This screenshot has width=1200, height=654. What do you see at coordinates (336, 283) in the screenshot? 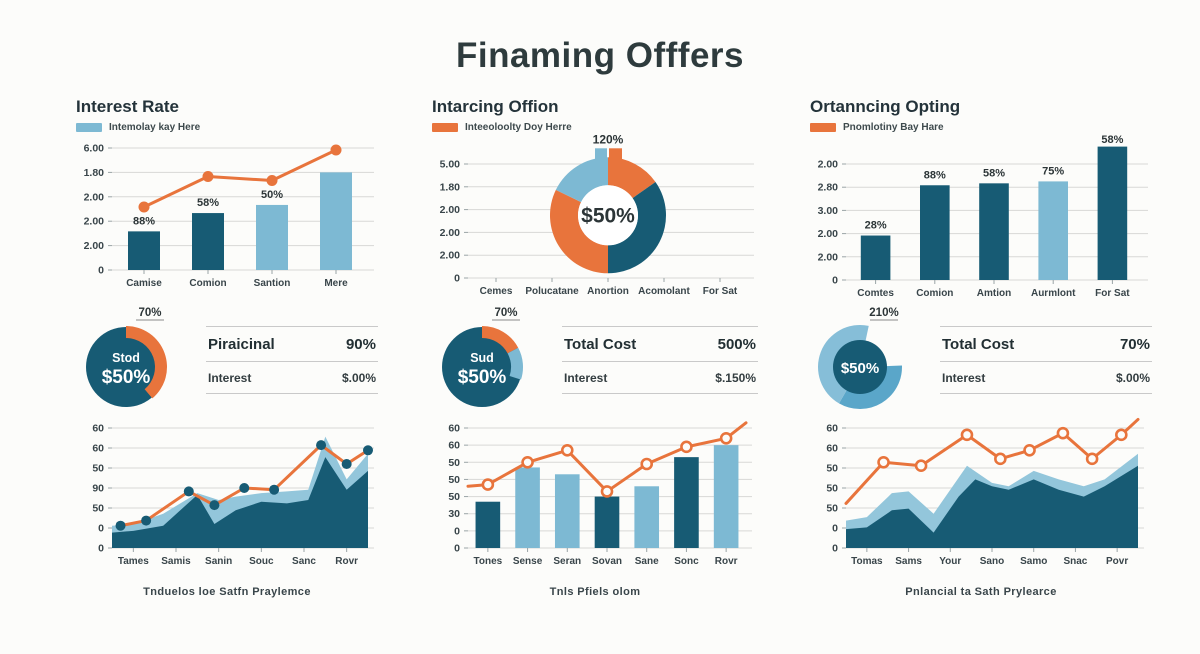
I see `svg-text: Mere` at bounding box center [336, 283].